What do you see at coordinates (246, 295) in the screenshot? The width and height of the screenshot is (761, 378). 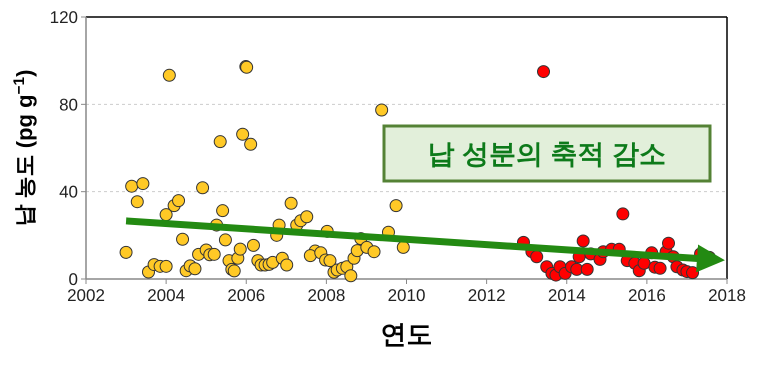 I see `x-tick-label: 2006` at bounding box center [246, 295].